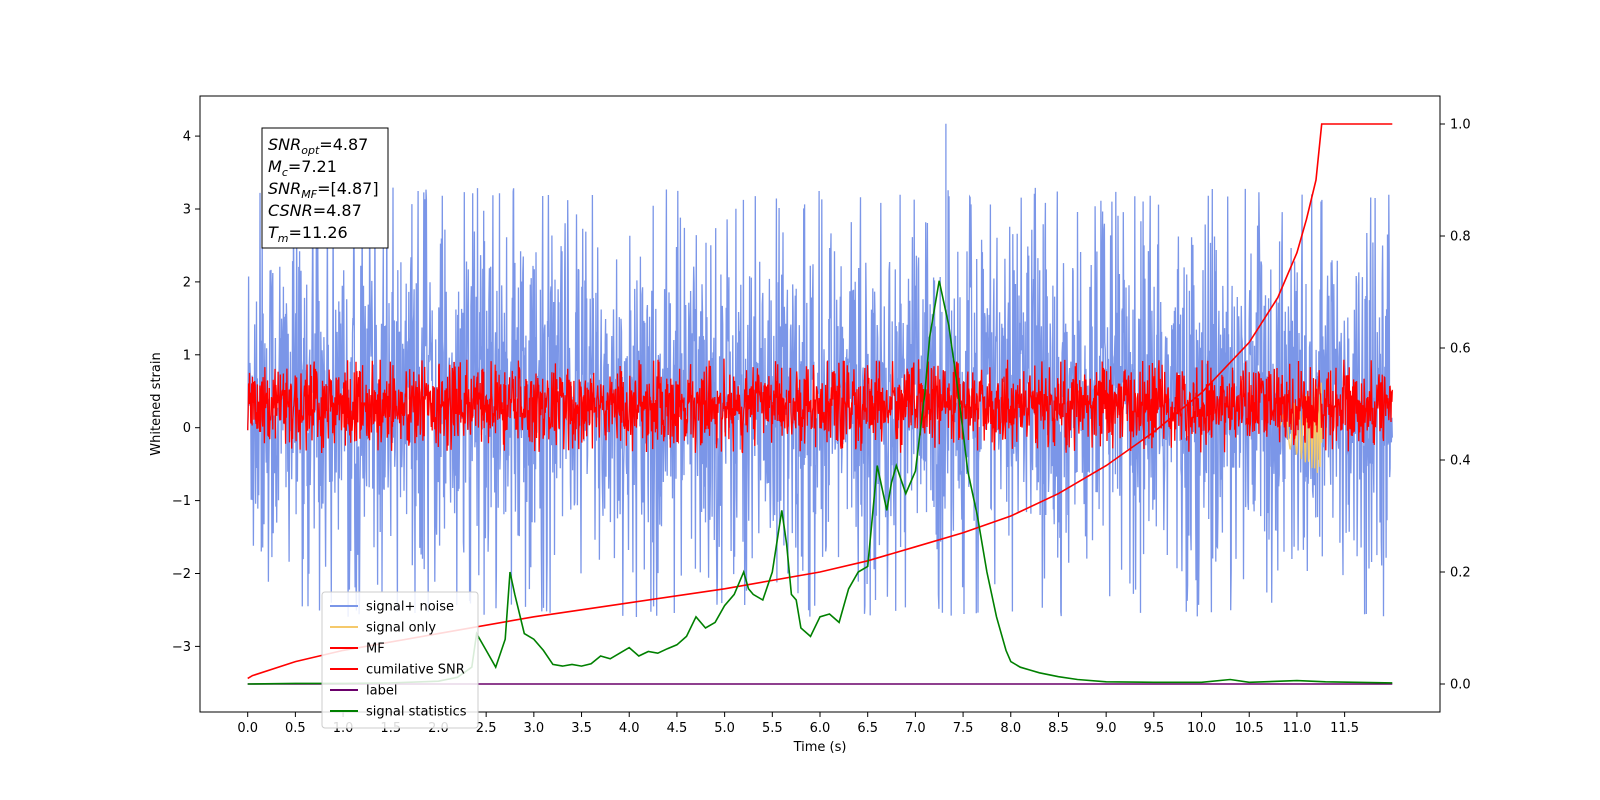 The image size is (1600, 800). What do you see at coordinates (186, 392) in the screenshot?
I see `y-axis-left: −3 −2 −1 0 1 2 3 4` at bounding box center [186, 392].